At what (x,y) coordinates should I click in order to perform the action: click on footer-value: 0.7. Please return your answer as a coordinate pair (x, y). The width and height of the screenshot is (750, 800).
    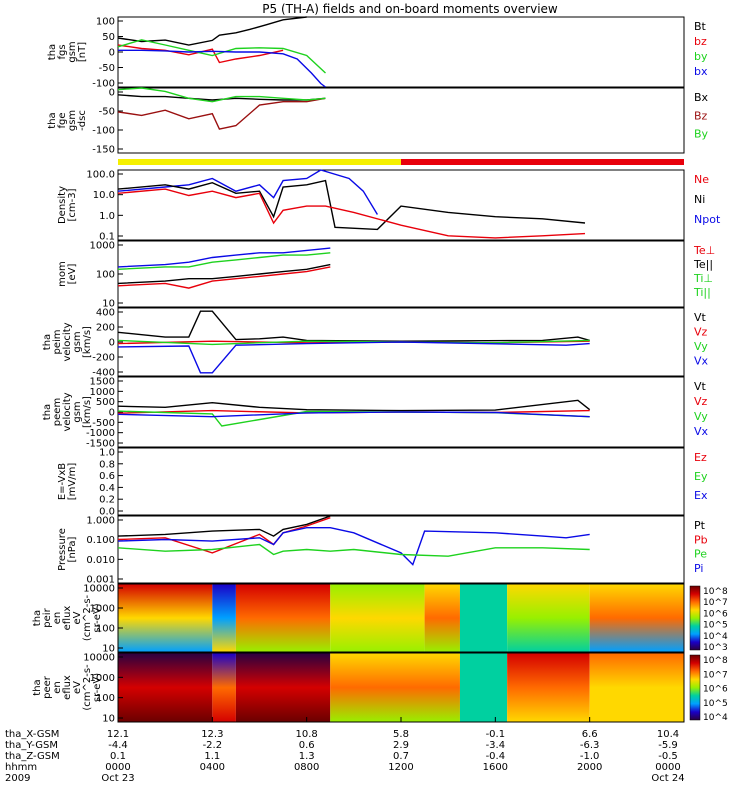
    Looking at the image, I should click on (401, 756).